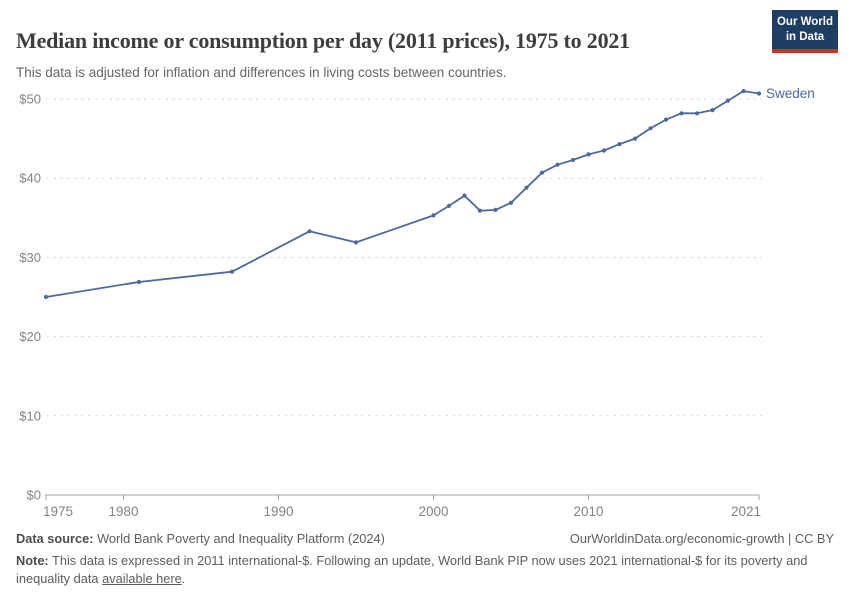  Describe the element at coordinates (46, 297) in the screenshot. I see `data-point-sweden-1975` at that location.